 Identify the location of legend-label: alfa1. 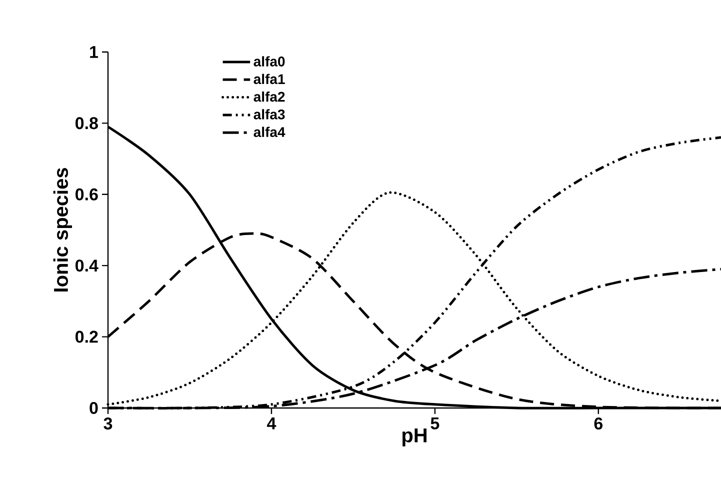
(269, 79).